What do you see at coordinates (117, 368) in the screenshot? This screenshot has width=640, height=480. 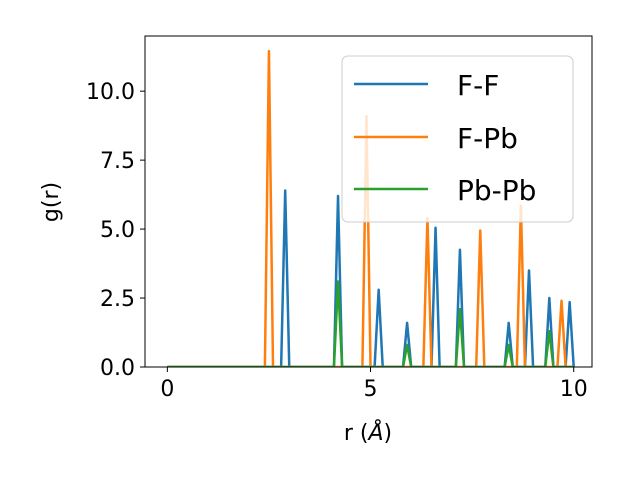 I see `y-tick-label: 0.0` at bounding box center [117, 368].